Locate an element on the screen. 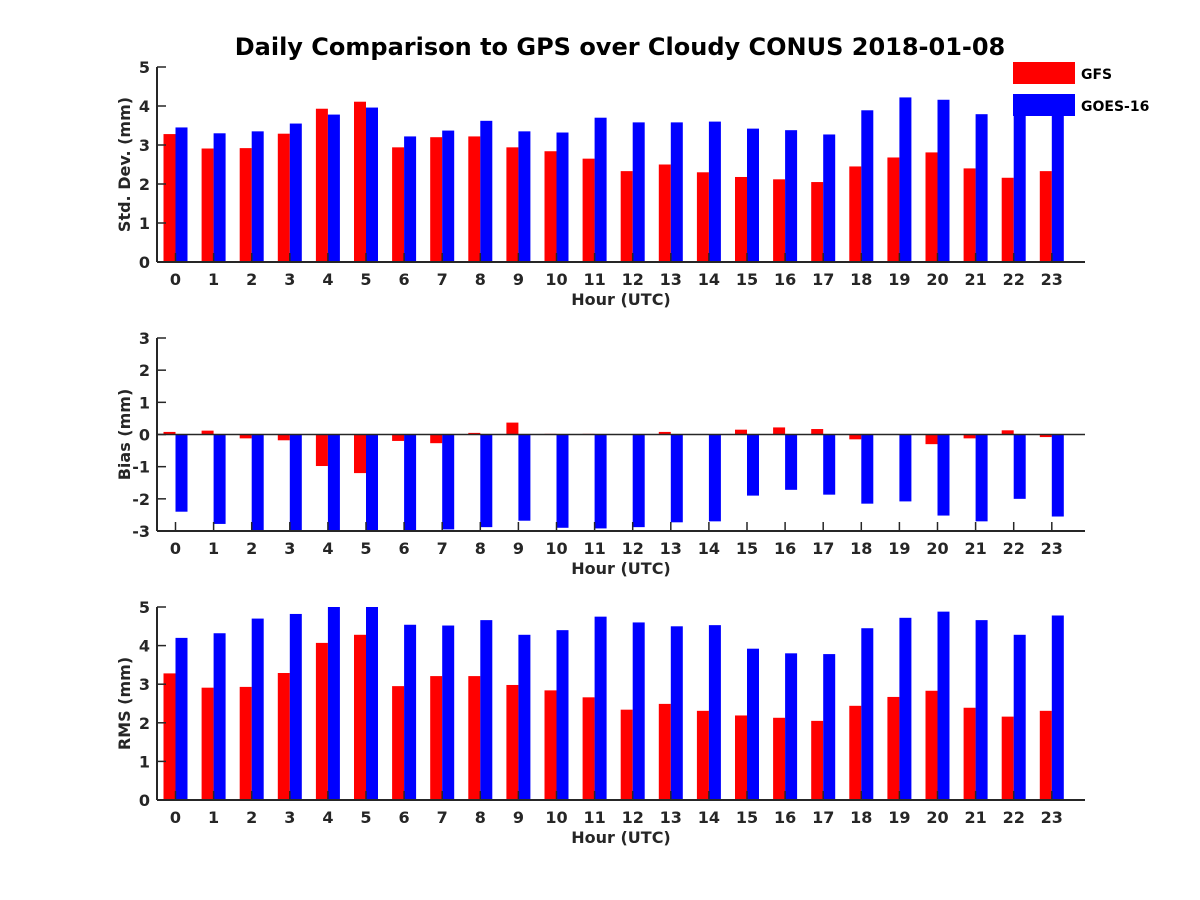 Image resolution: width=1200 pixels, height=900 pixels. y-tick-label: 4 is located at coordinates (144, 106).